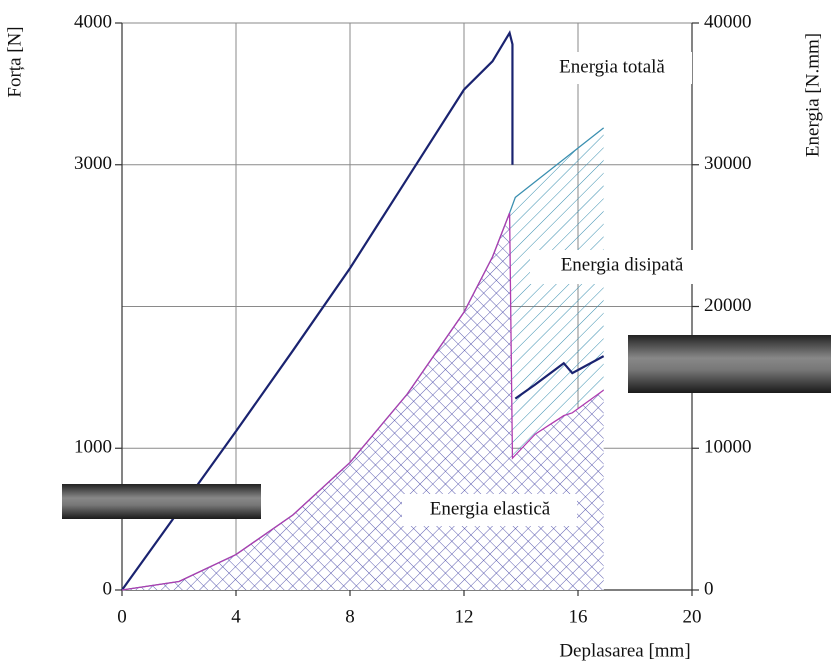  Describe the element at coordinates (93, 21) in the screenshot. I see `y-tick-label: 4000` at that location.